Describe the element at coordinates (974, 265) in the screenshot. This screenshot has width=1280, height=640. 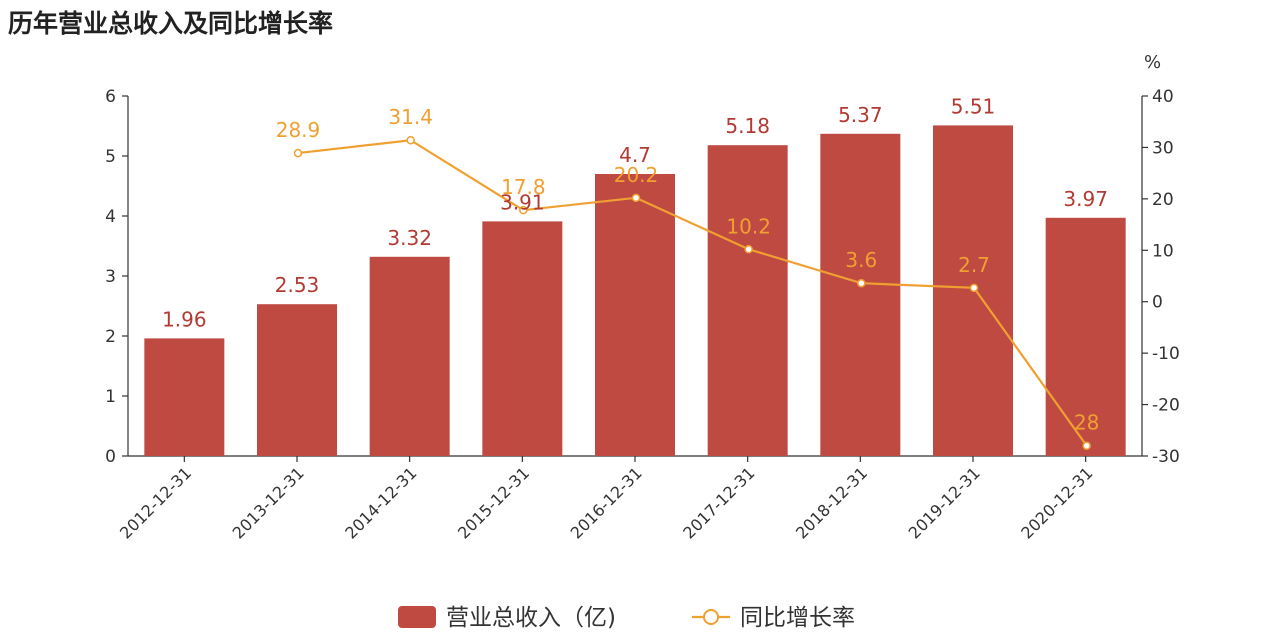
I see `line-value-label: 2.7` at that location.